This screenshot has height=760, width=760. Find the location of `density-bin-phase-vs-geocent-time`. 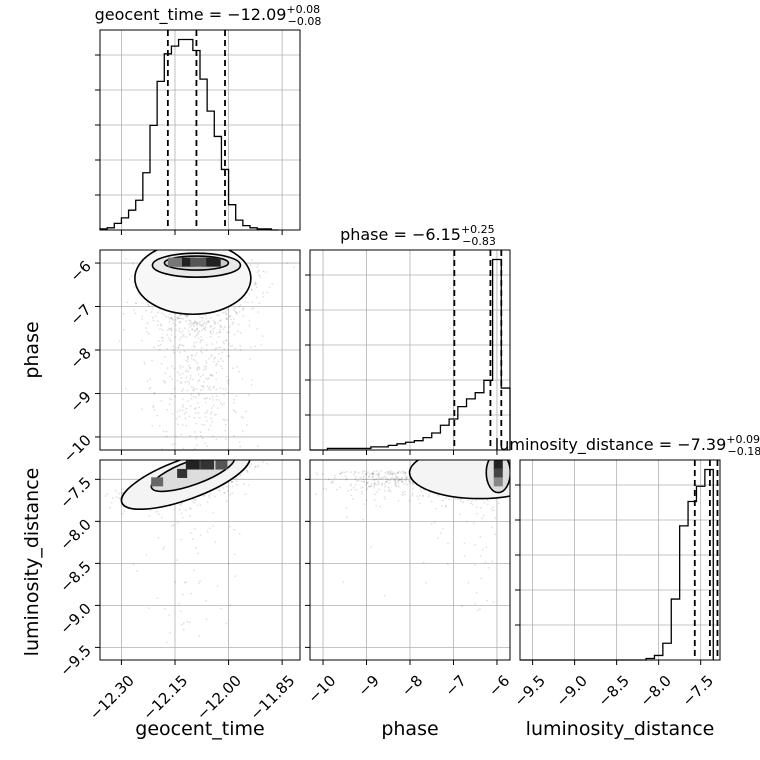

density-bin-phase-vs-geocent-time is located at coordinates (185, 262).